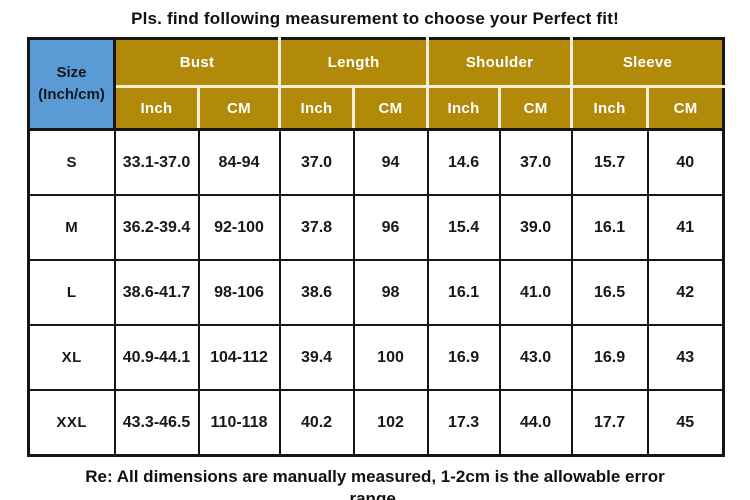  What do you see at coordinates (609, 423) in the screenshot?
I see `cell-sleeve-inch: 17.7` at bounding box center [609, 423].